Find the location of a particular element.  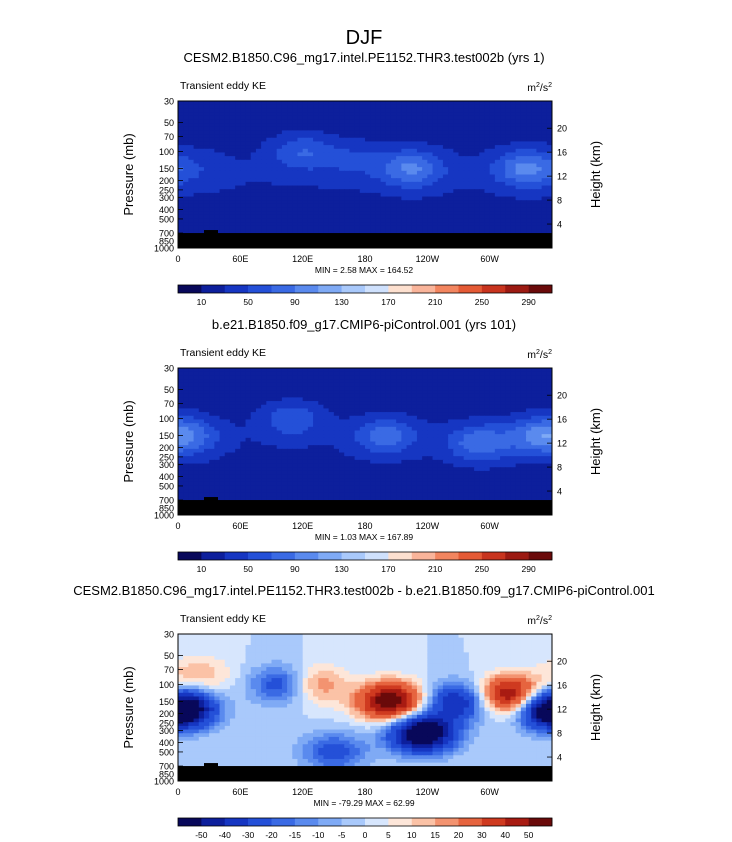

x-tick-label: 120W is located at coordinates (428, 259).